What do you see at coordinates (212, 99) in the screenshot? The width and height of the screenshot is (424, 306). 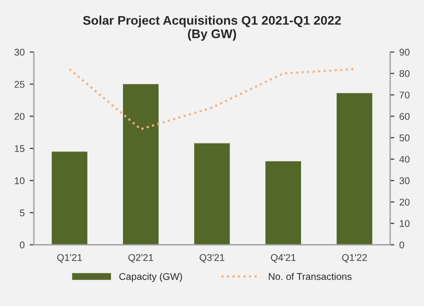 I see `line-series` at bounding box center [212, 99].